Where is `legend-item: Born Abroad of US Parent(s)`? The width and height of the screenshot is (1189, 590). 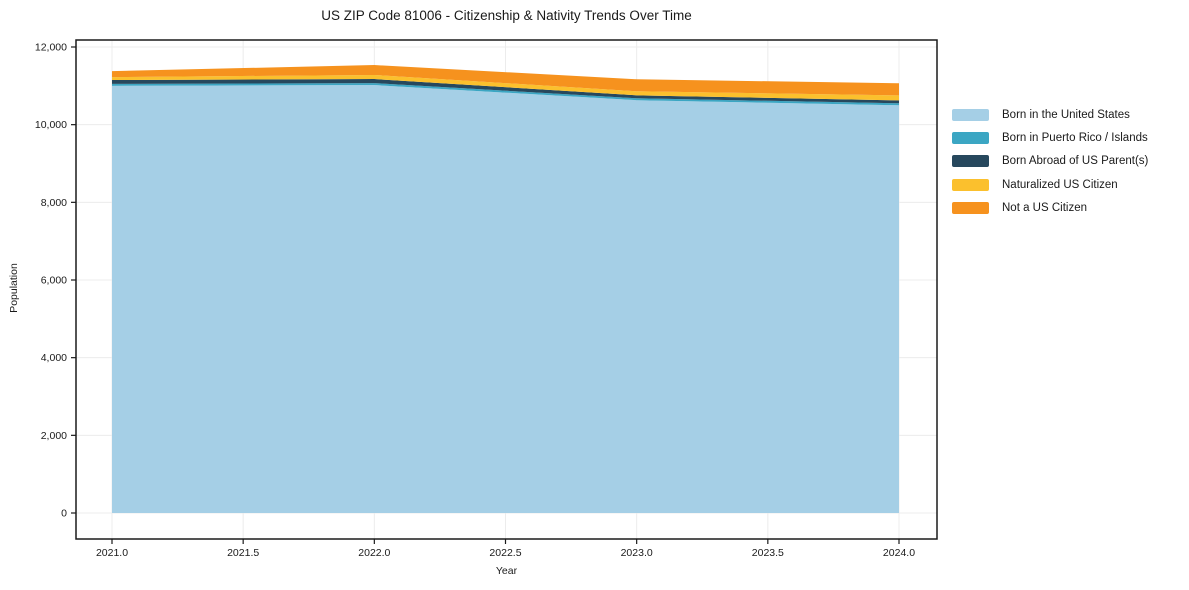 legend-item: Born Abroad of US Parent(s) is located at coordinates (1050, 161).